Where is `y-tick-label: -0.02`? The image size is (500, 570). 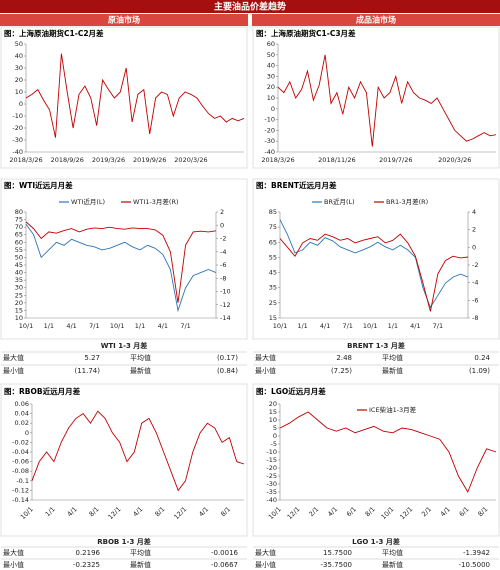 y-tick-label: -0.02 is located at coordinates (20, 442).